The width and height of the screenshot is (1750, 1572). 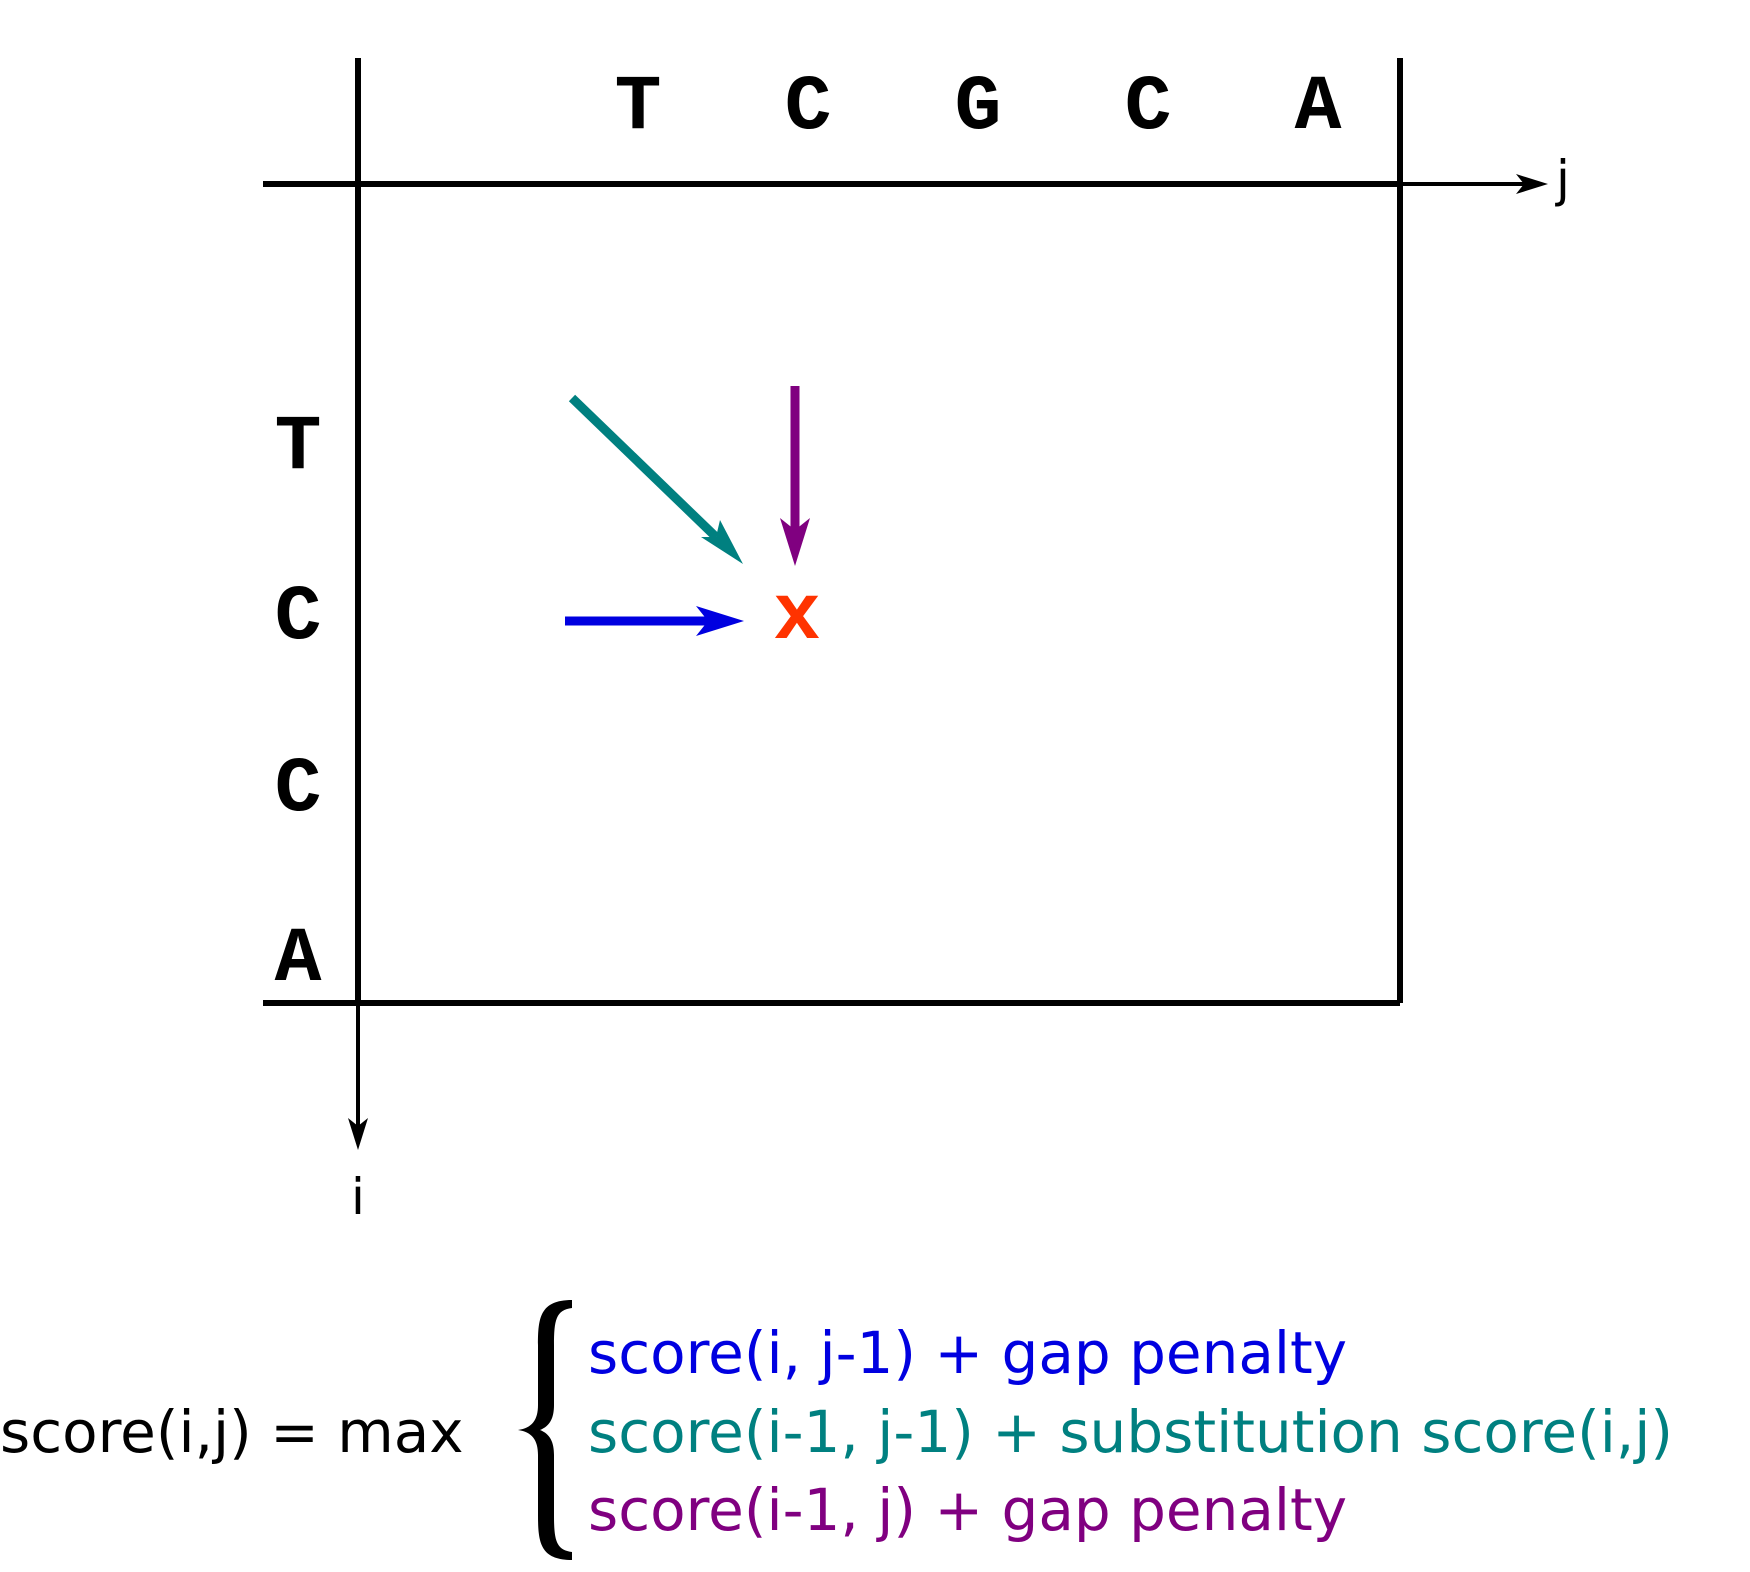 I want to click on i-axis-label: i, so click(x=358, y=1197).